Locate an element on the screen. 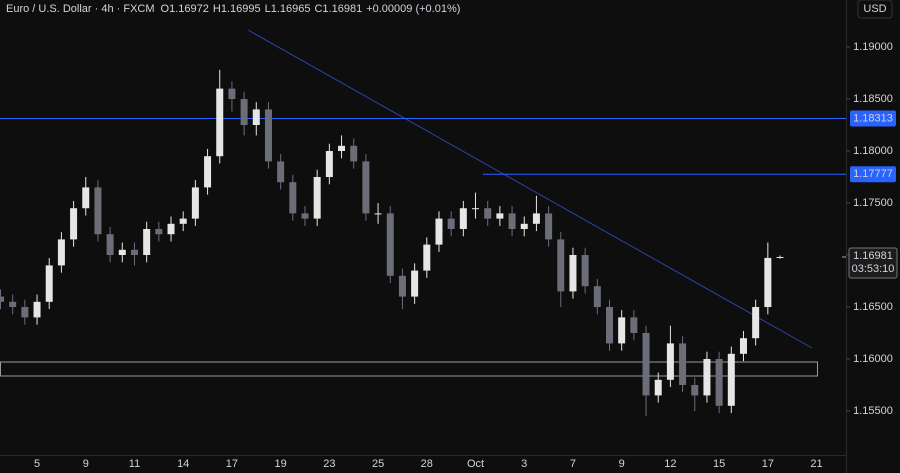 This screenshot has height=473, width=900. x-tick-label: 23 is located at coordinates (329, 464).